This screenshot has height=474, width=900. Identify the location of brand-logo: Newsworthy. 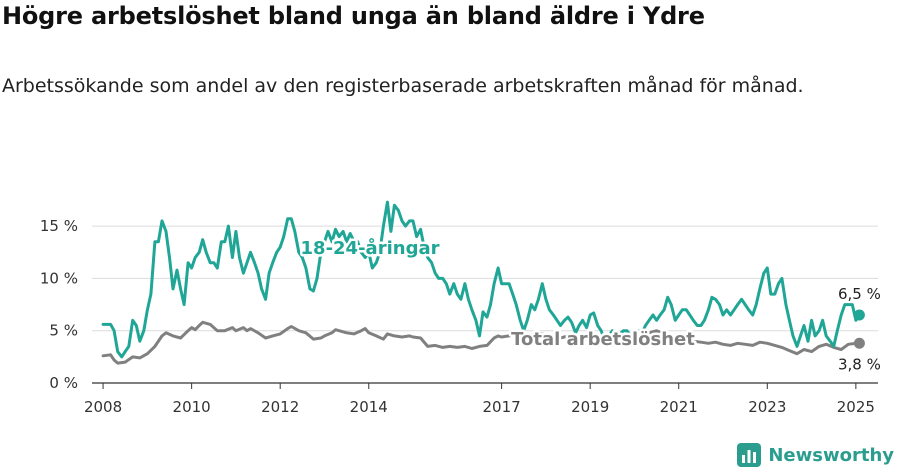
(815, 455).